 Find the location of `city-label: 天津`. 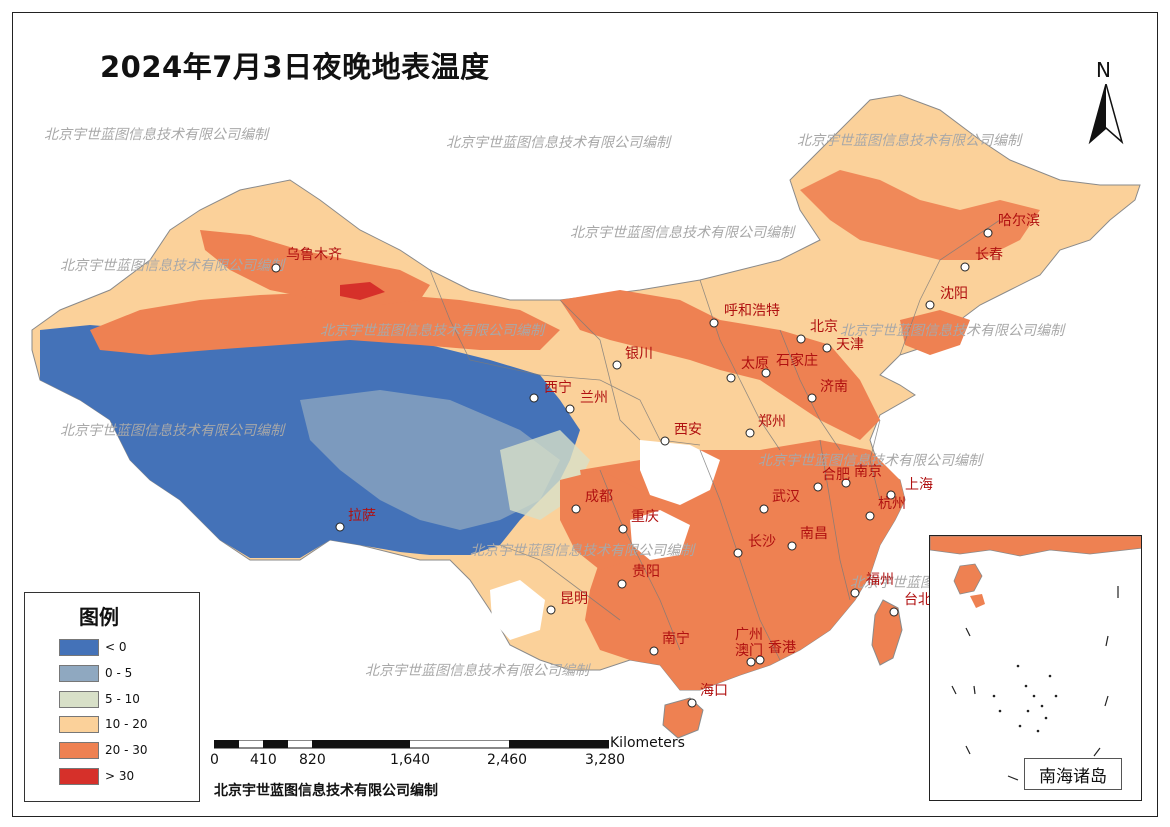

city-label: 天津 is located at coordinates (850, 345).